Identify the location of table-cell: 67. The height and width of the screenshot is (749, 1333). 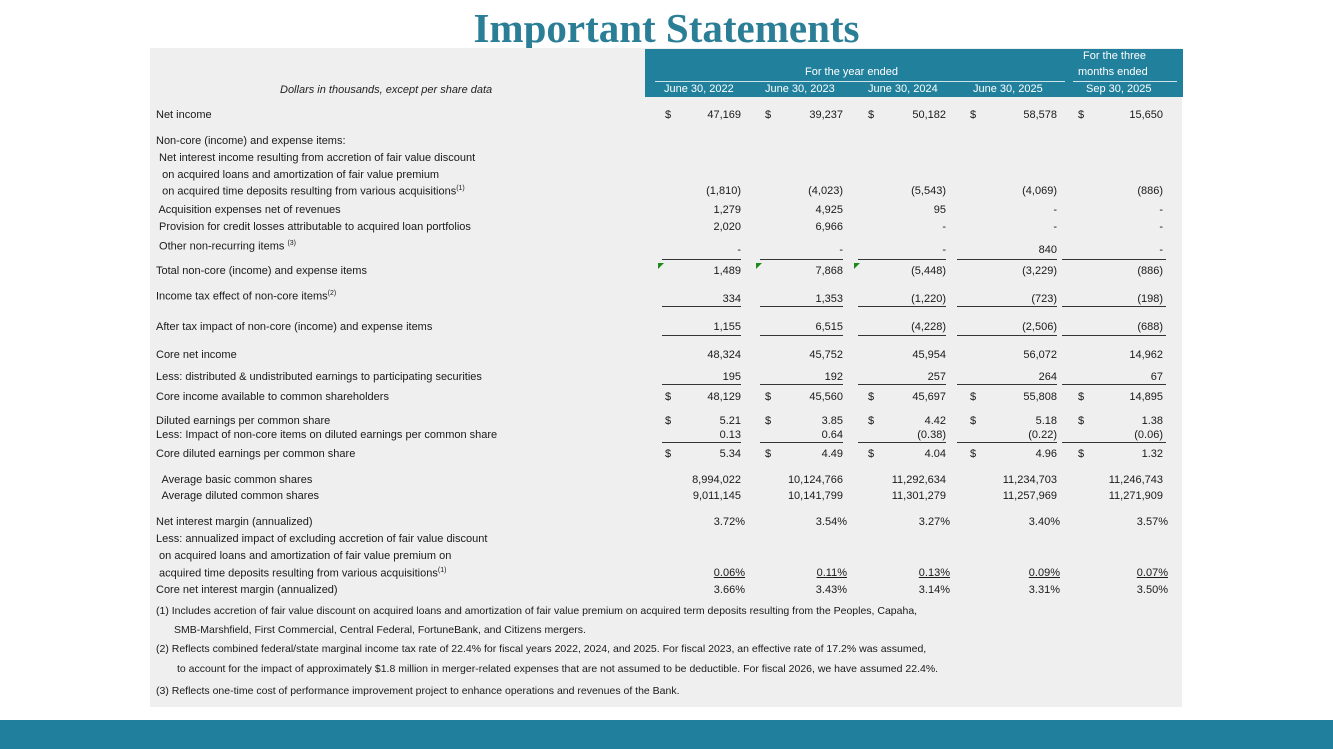
(1156, 377).